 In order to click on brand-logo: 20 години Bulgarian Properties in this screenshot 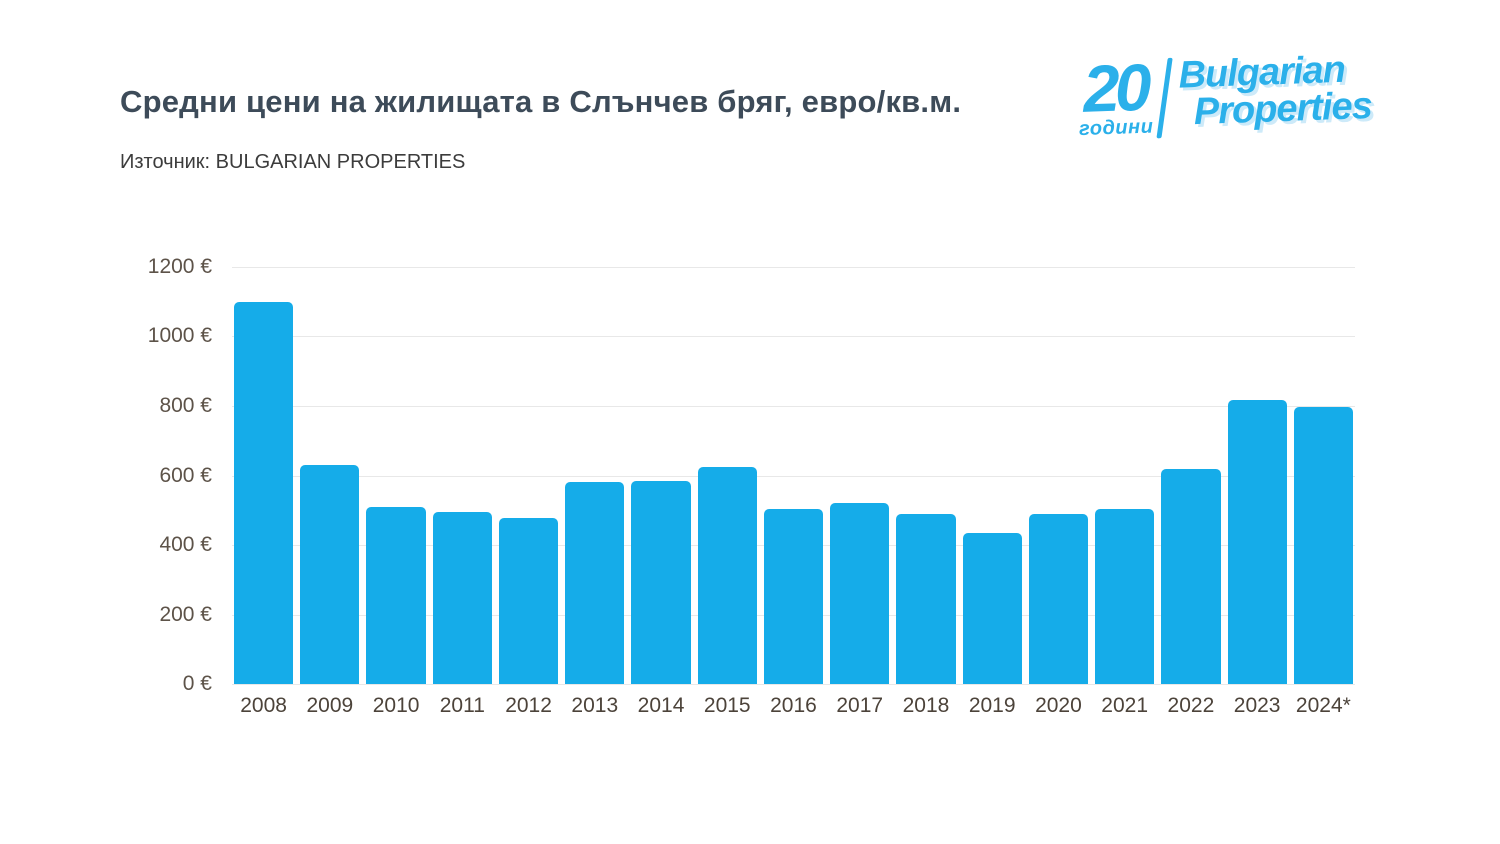, I will do `click(1225, 95)`.